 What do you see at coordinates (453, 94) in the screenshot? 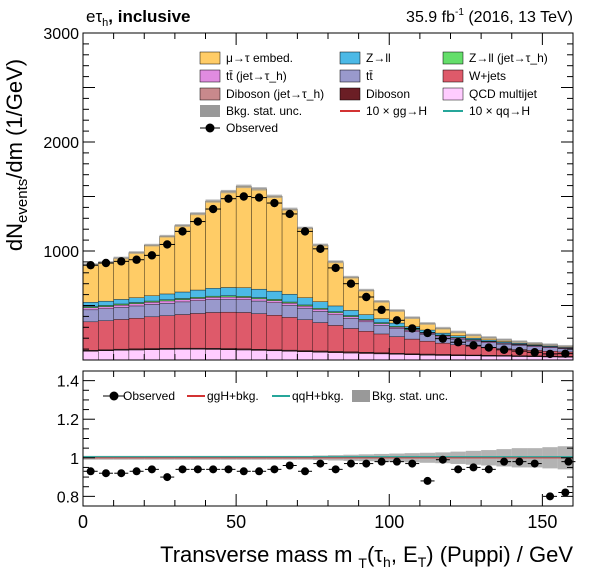
I see `legend-swatch-qcd` at bounding box center [453, 94].